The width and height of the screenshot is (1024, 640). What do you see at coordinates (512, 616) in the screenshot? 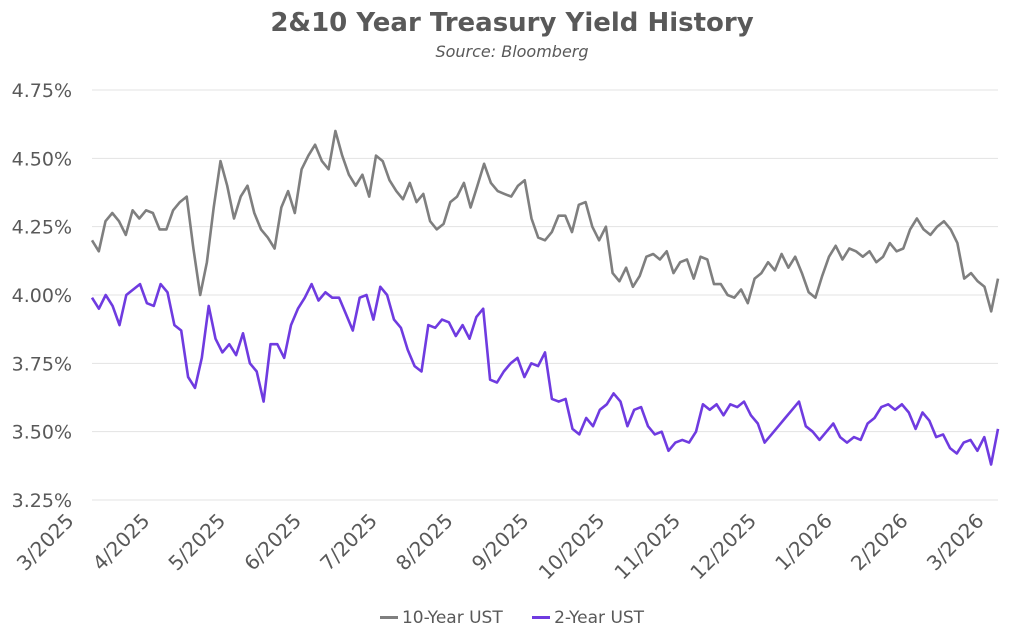
I see `legend: 10-Year UST 2-Year UST` at bounding box center [512, 616].